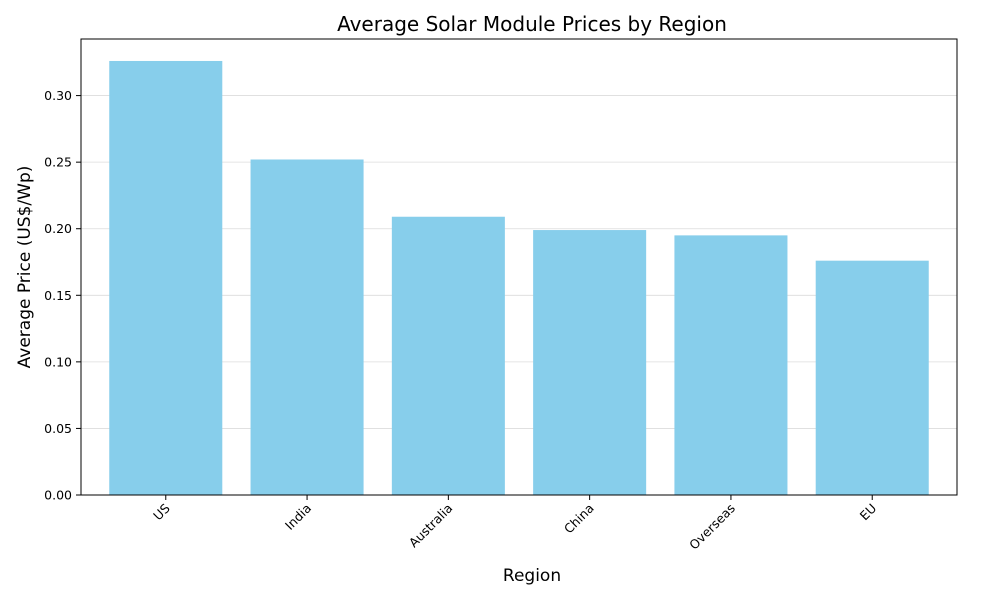  I want to click on x-tick-label: Australia, so click(431, 526).